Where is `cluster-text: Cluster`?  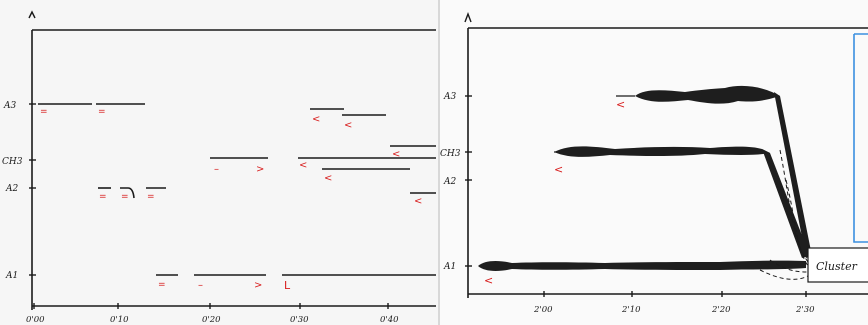 cluster-text: Cluster is located at coordinates (837, 266).